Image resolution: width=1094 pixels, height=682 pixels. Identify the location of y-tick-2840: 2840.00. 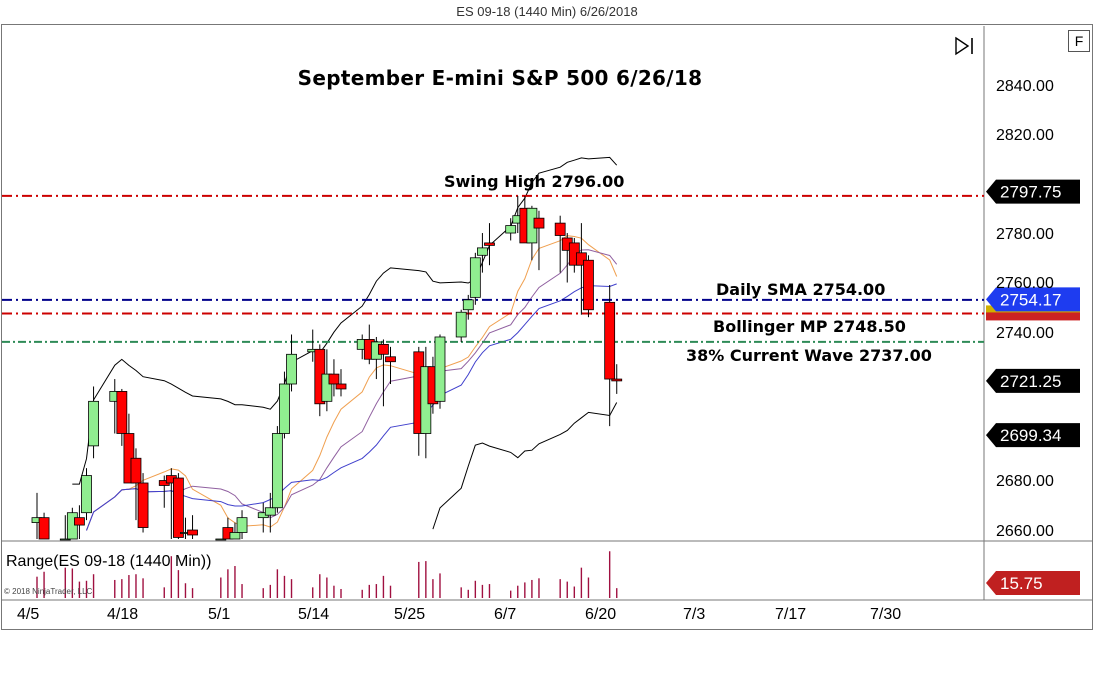
(1025, 86).